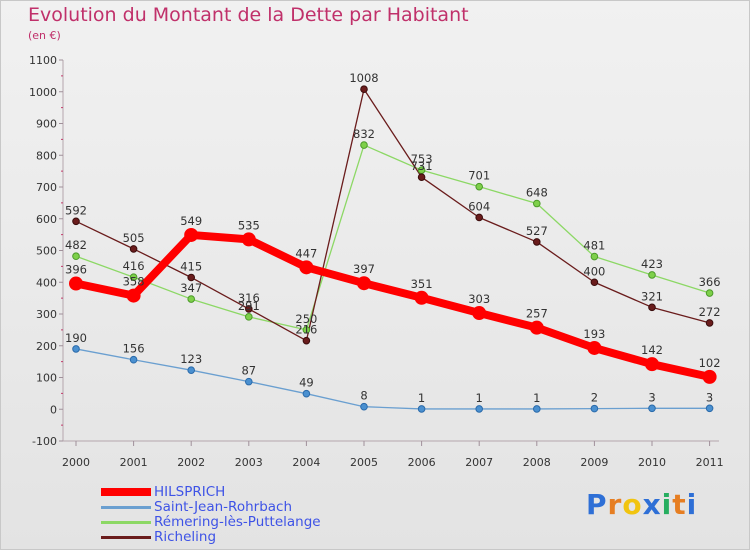  What do you see at coordinates (652, 504) in the screenshot?
I see `logo-letter: x` at bounding box center [652, 504].